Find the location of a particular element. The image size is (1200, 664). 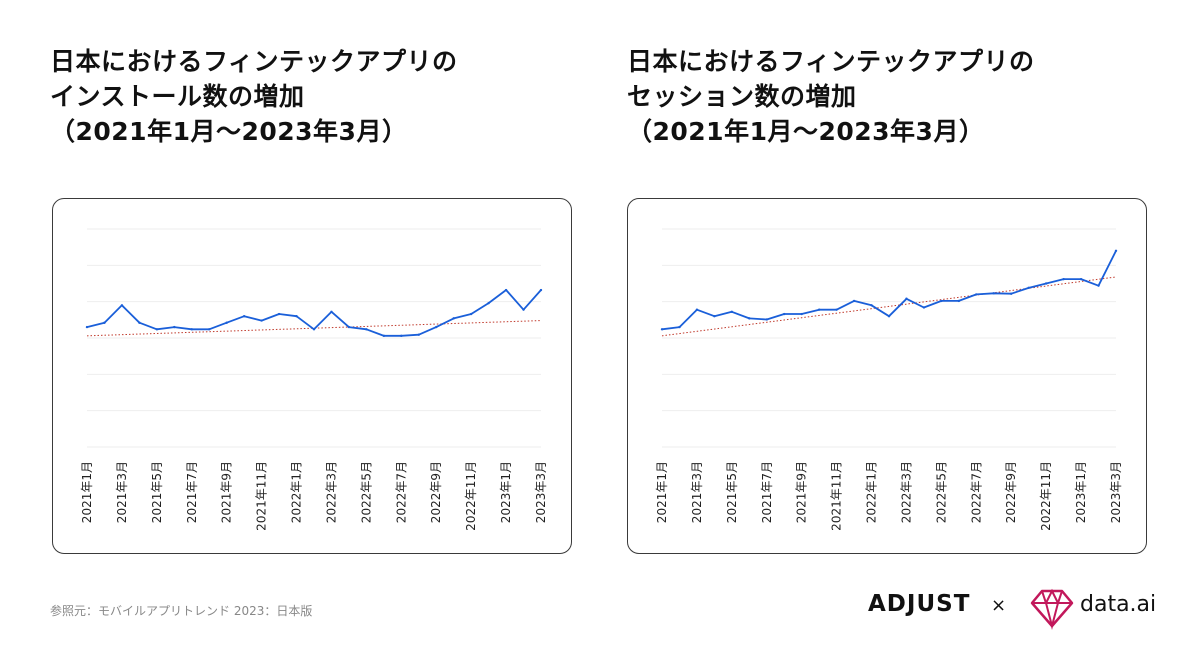

data-ai-logo: data.ai is located at coordinates (1118, 604).